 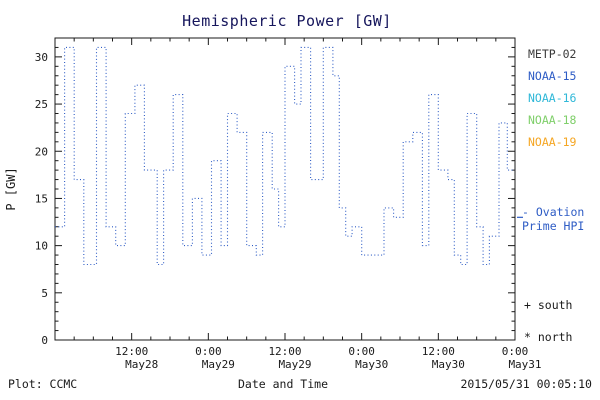 I want to click on legend-item-noaa-19: NOAA-19, so click(x=552, y=142).